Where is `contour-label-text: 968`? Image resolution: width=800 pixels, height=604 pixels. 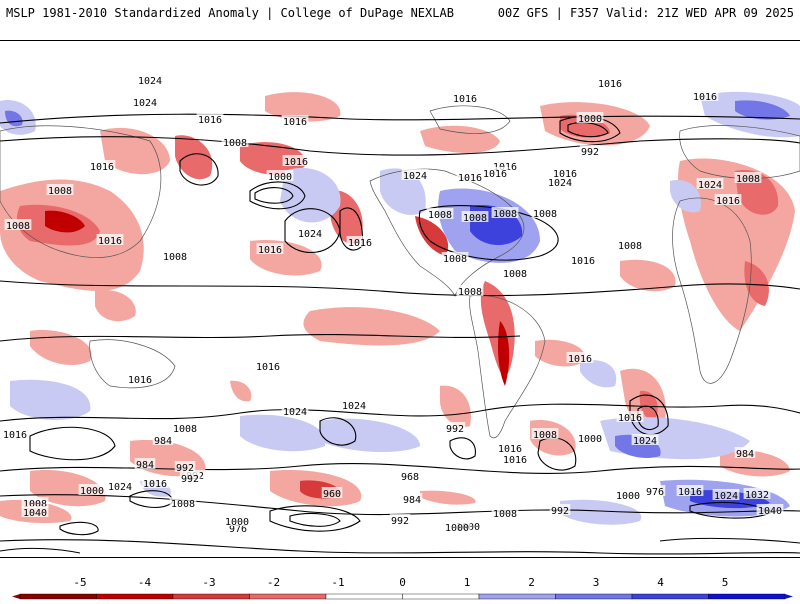 contour-label-text: 968 is located at coordinates (410, 477).